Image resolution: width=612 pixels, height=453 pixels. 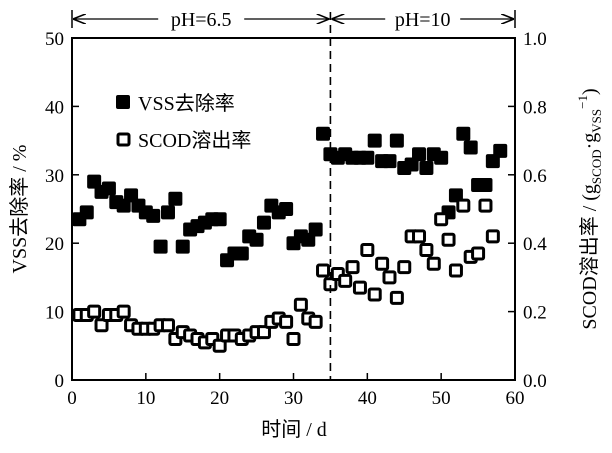 What do you see at coordinates (219, 398) in the screenshot?
I see `x-tick-label: 20` at bounding box center [219, 398].